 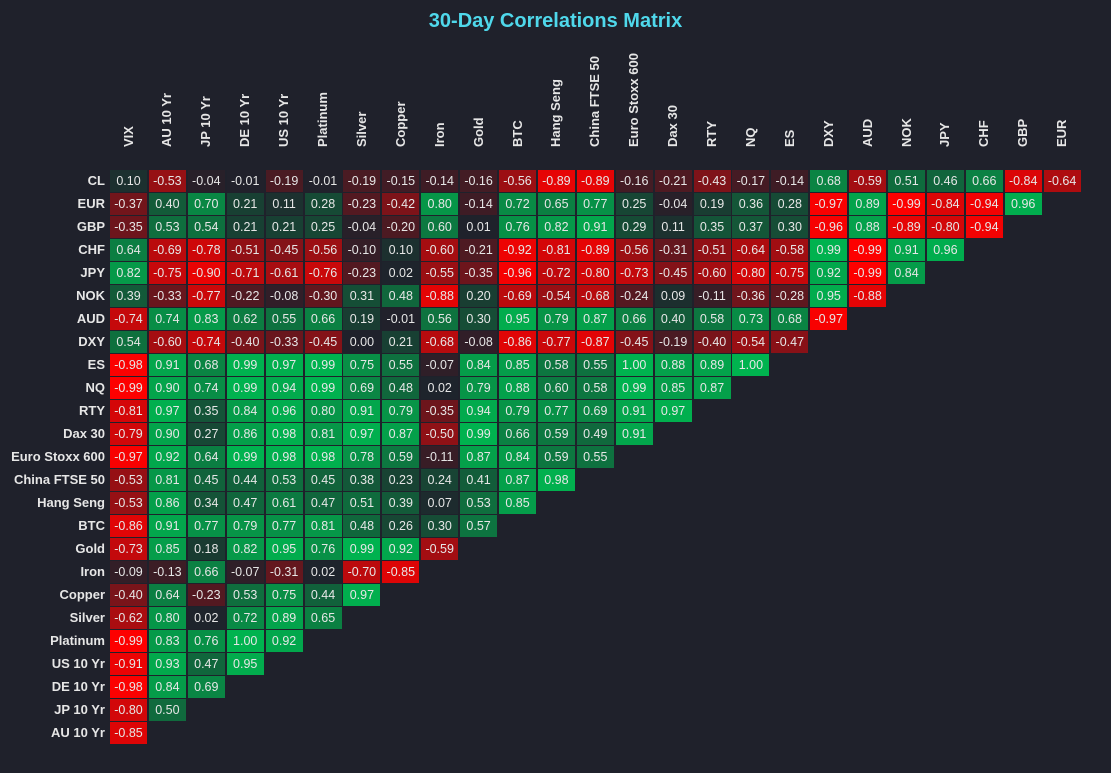 I want to click on heatmap-cell: 0.56, so click(x=440, y=319).